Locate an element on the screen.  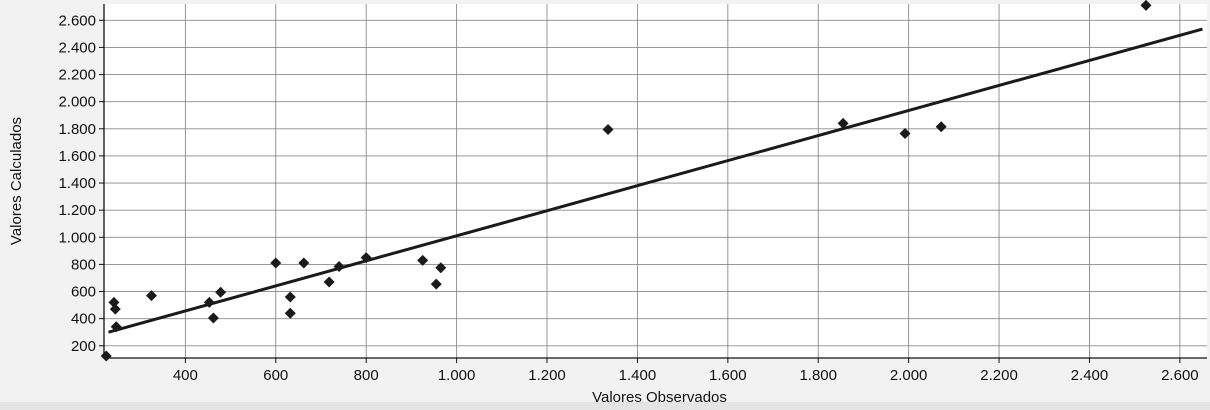
x-tick-label: 1.000 is located at coordinates (457, 375).